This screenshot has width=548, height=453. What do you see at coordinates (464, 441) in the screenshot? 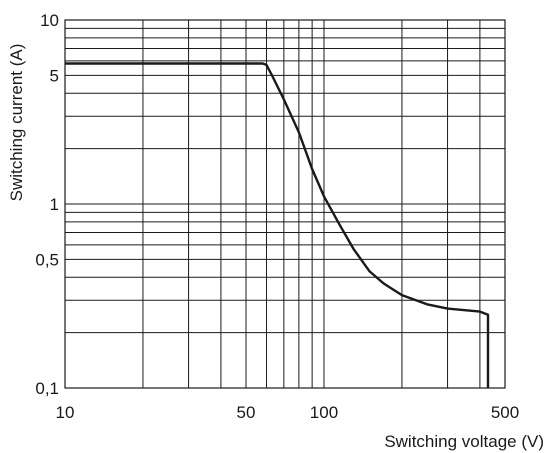
I see `x-axis-label: Switching voltage (V)` at bounding box center [464, 441].